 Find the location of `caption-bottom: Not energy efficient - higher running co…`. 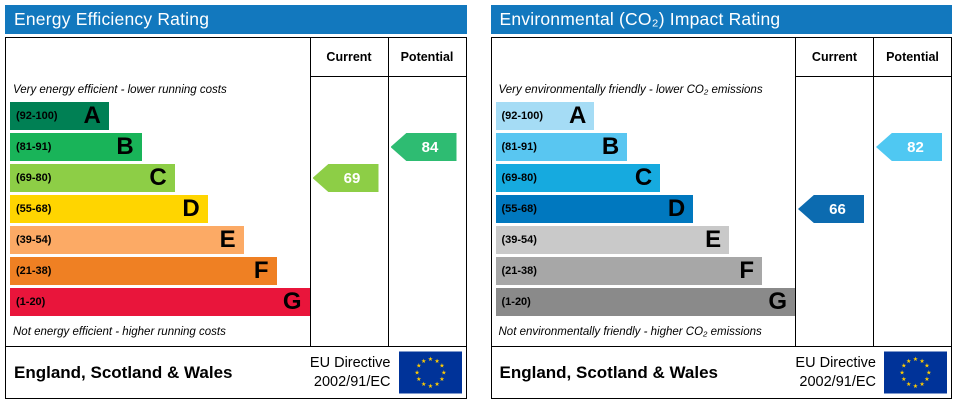

caption-bottom: Not energy efficient - higher running co… is located at coordinates (119, 332).